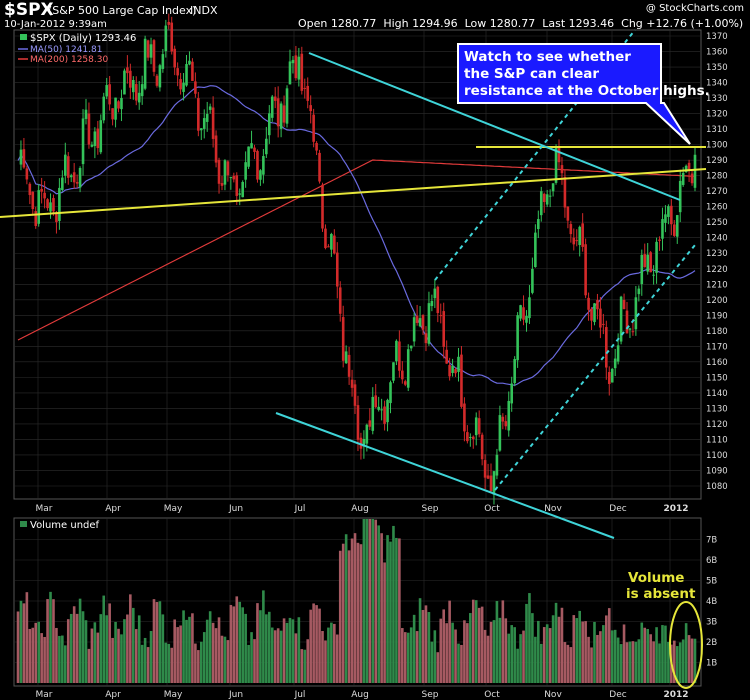 The height and width of the screenshot is (700, 750). I want to click on price-tick-label: 1170, so click(717, 347).